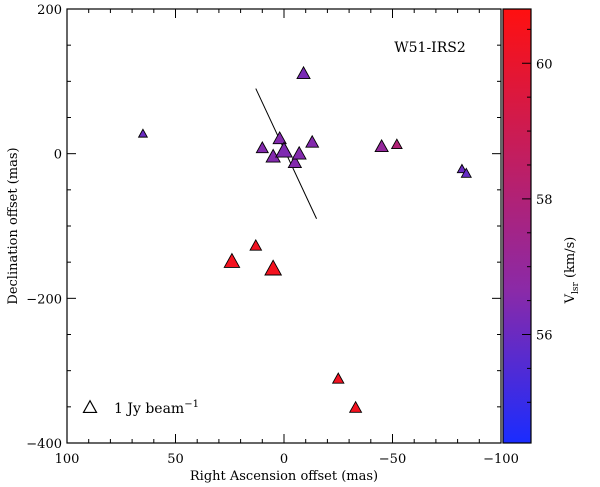  I want to click on x-axis-title: Right Ascension offset (mas), so click(284, 476).